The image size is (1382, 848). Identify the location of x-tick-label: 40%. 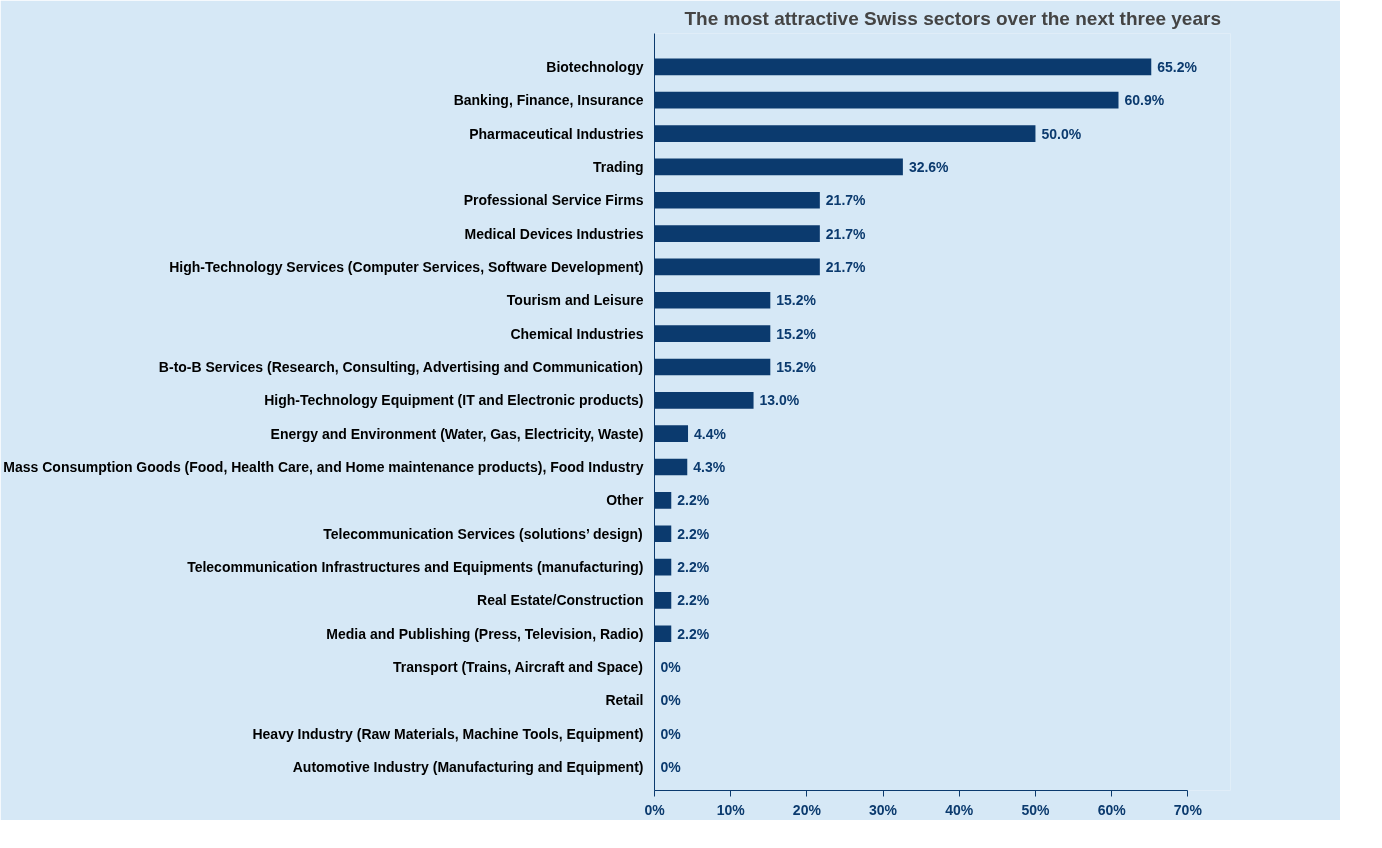
(959, 809).